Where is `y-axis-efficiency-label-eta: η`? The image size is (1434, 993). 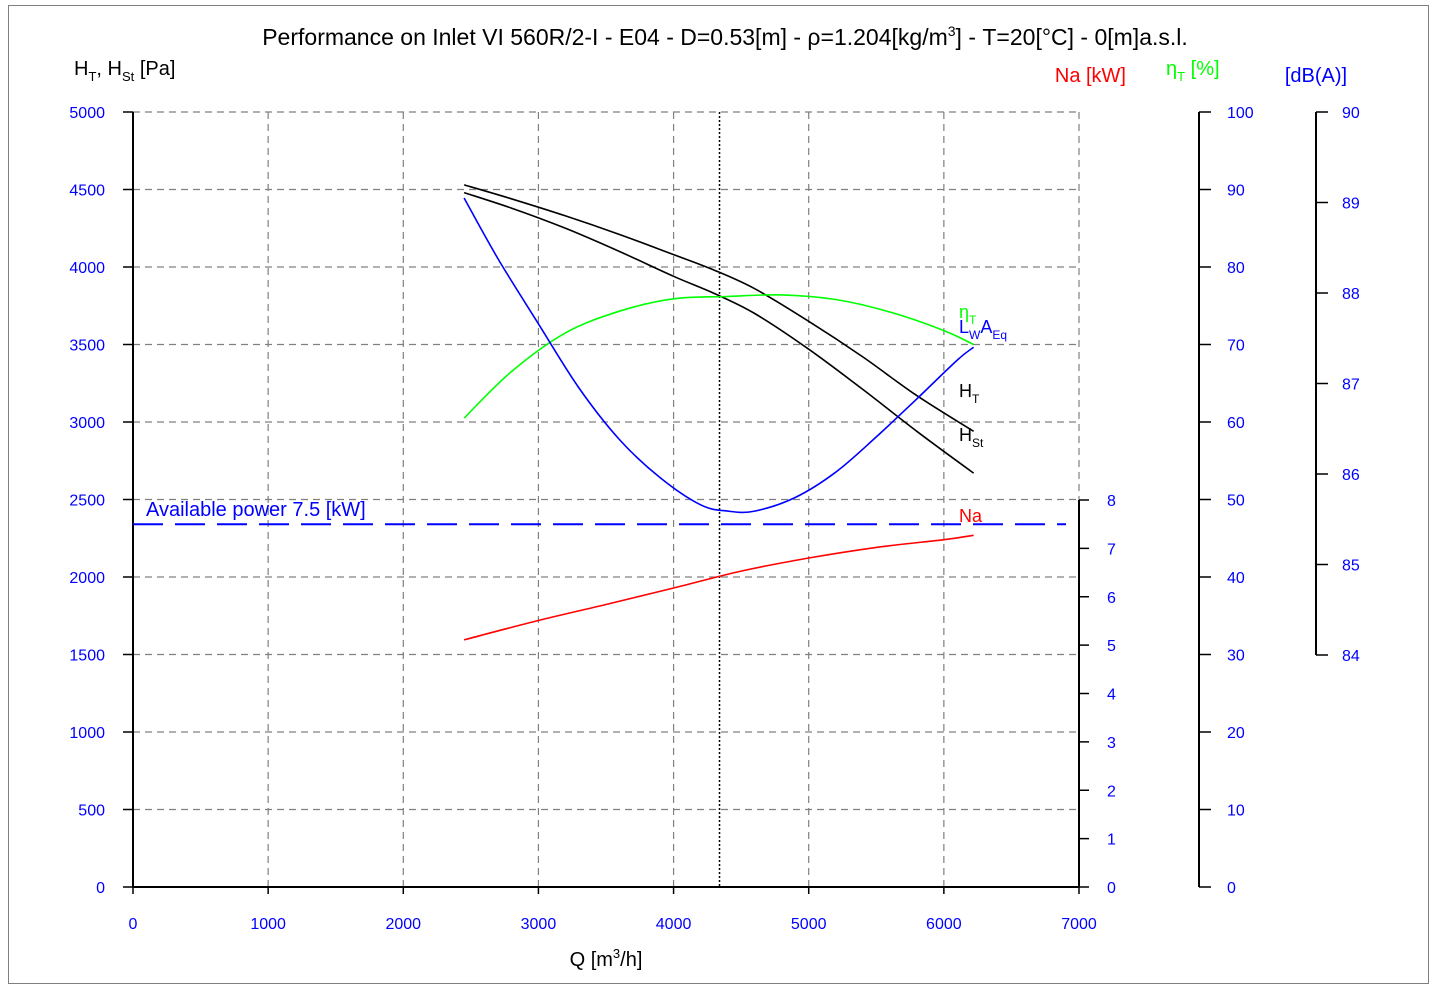 y-axis-efficiency-label-eta: η is located at coordinates (1171, 69).